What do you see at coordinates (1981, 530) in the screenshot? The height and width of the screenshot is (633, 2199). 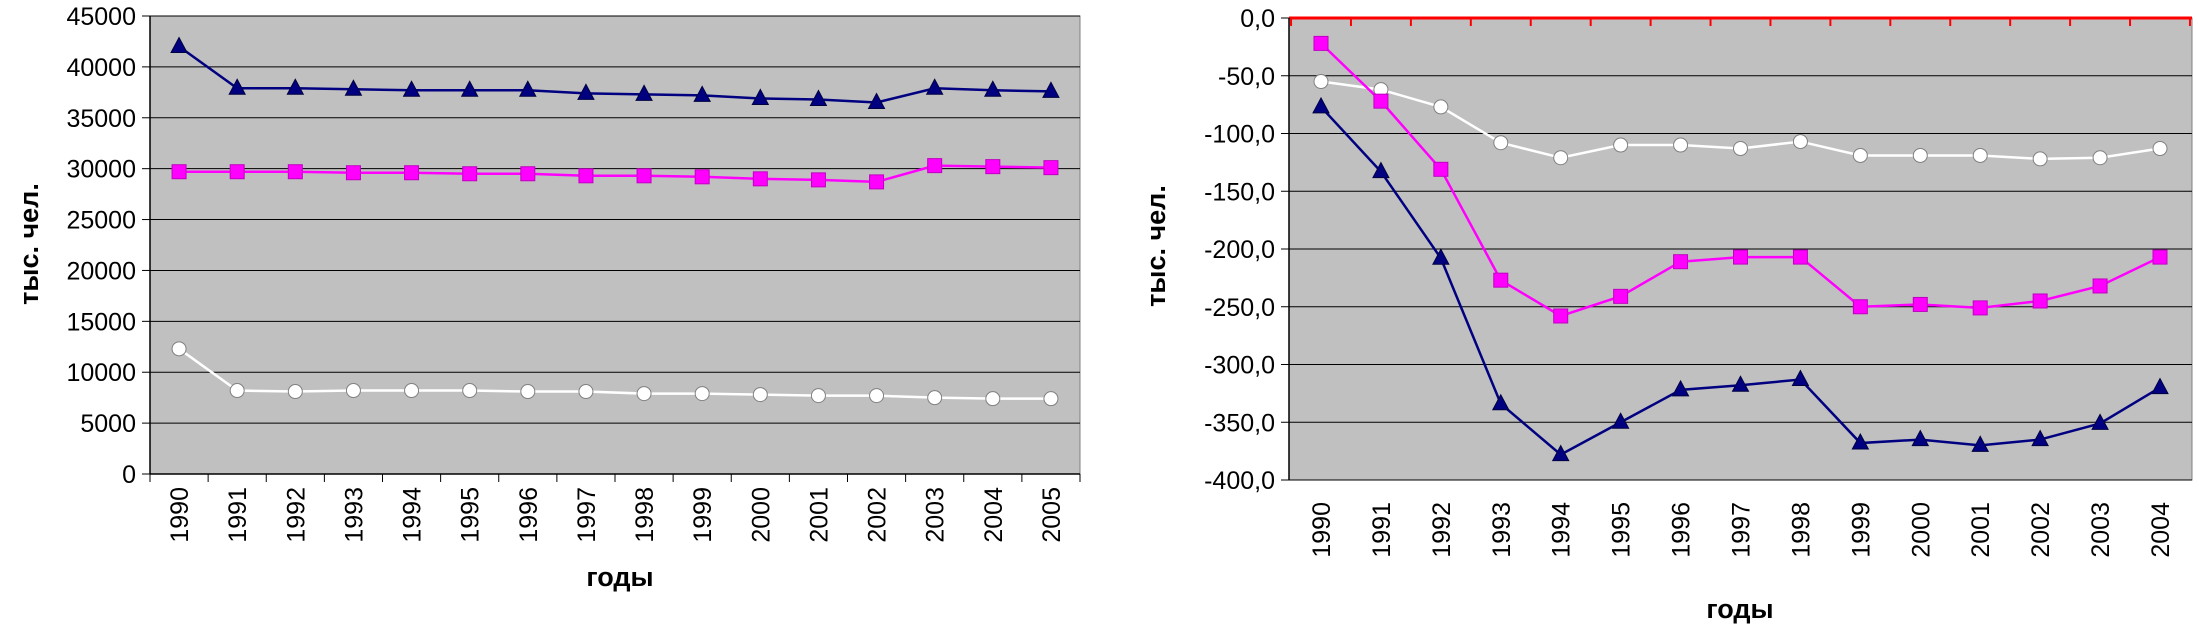 I see `x-tick-label: 2001` at bounding box center [1981, 530].